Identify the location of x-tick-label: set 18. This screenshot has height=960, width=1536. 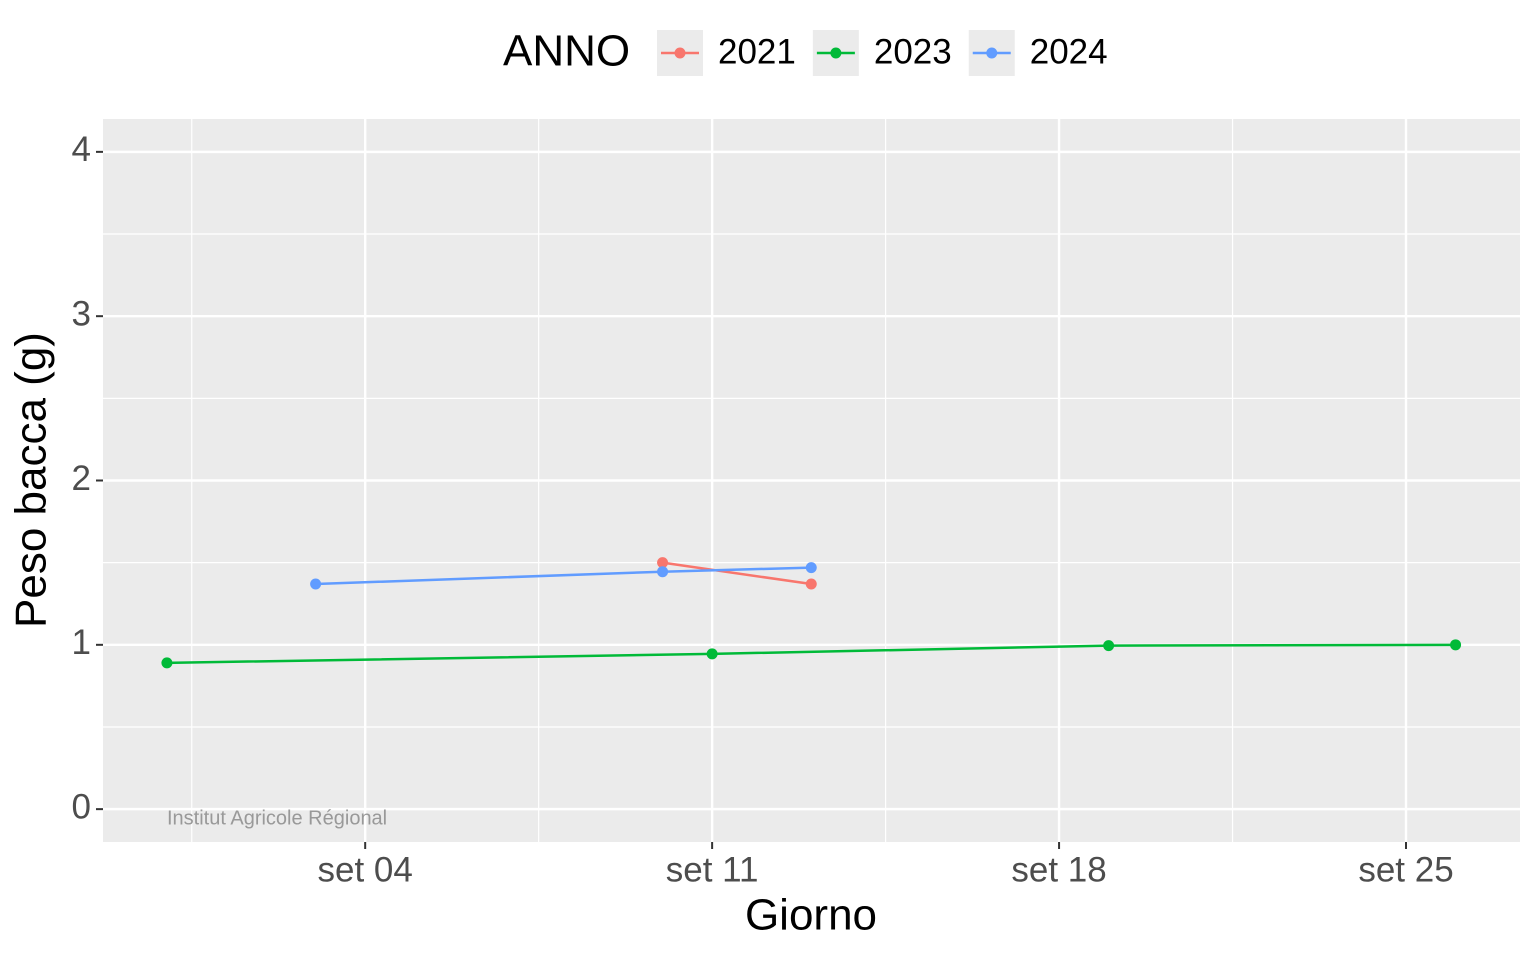
(1058, 869).